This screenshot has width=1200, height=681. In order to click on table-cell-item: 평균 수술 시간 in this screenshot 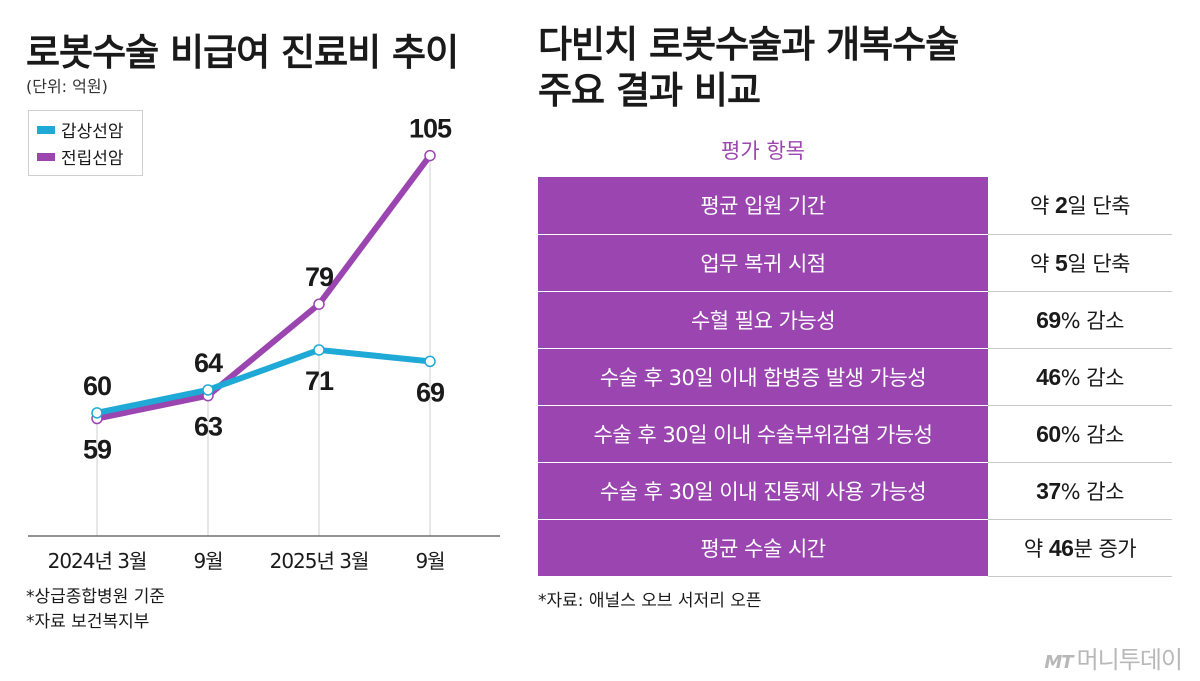, I will do `click(763, 548)`.